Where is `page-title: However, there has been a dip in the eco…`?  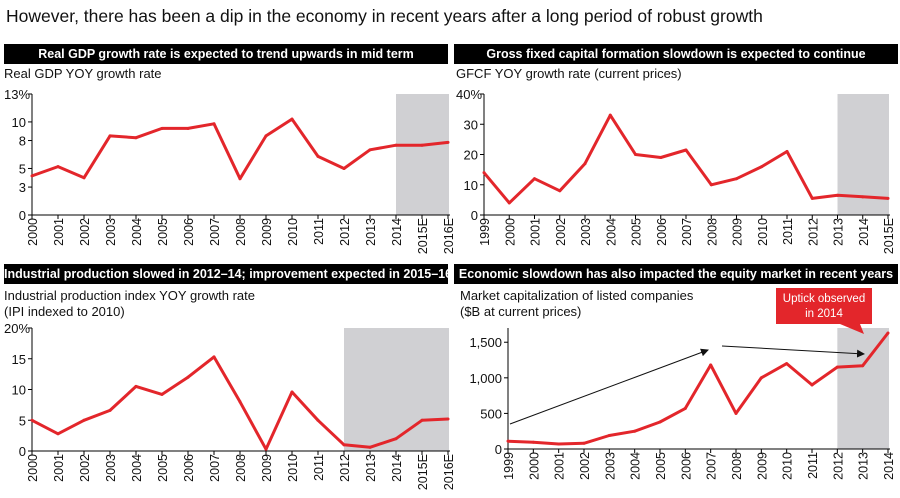
page-title: However, there has been a dip in the eco… is located at coordinates (384, 16).